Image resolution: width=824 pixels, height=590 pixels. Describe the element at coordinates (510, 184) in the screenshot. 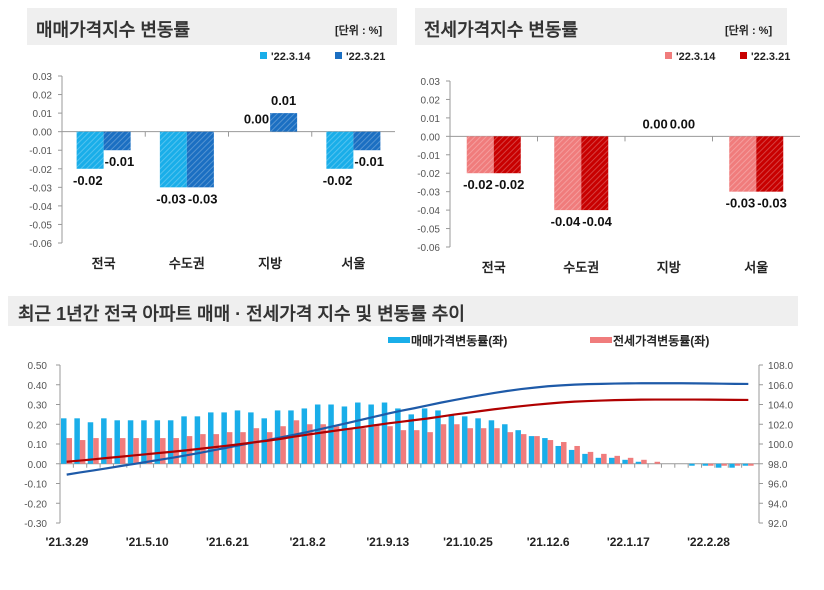

I see `data-label: -0.02` at that location.